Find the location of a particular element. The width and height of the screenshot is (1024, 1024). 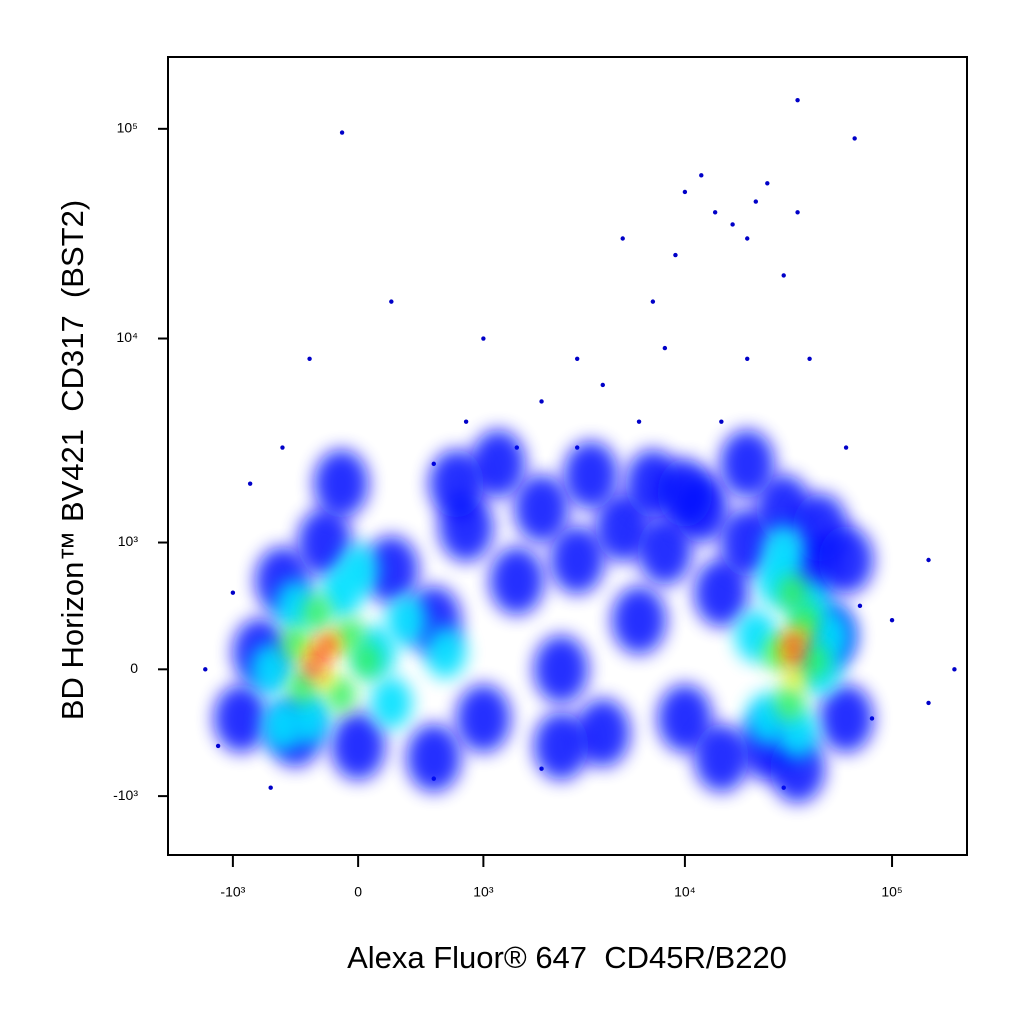

x-tick-label: 10⁵ is located at coordinates (891, 892).